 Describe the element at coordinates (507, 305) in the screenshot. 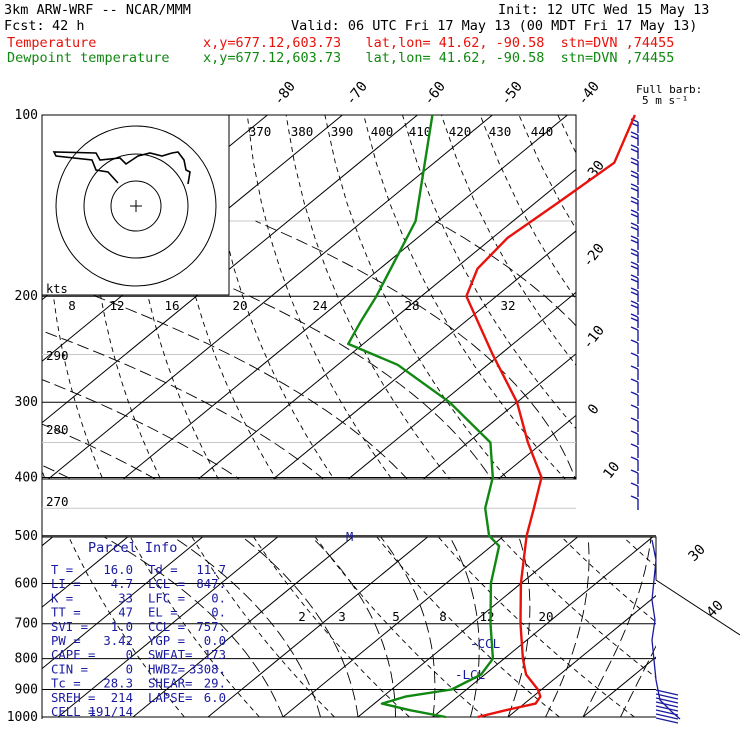

I see `hodograph-speed-tick: 32` at that location.